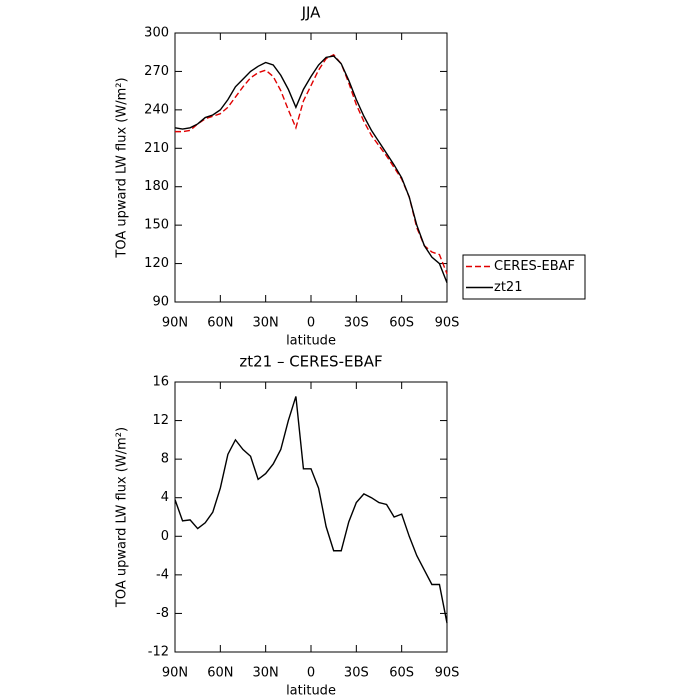 The height and width of the screenshot is (700, 700). I want to click on y-tick-label: 150, so click(156, 225).